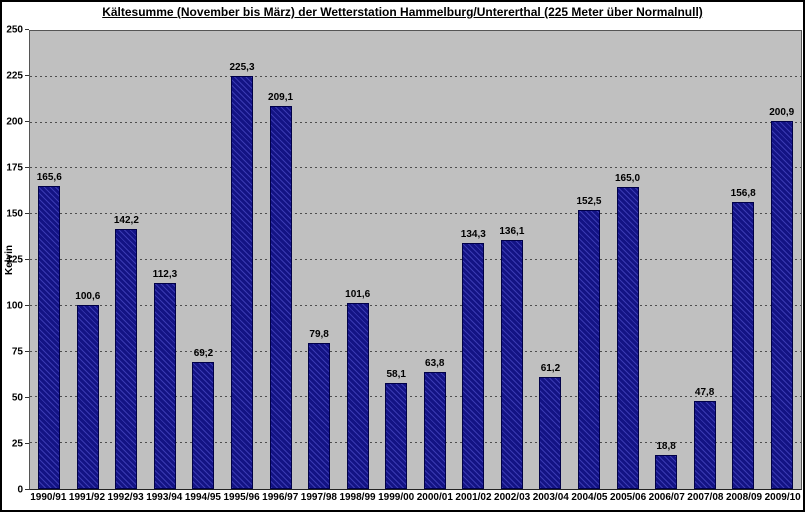 This screenshot has width=805, height=512. What do you see at coordinates (473, 234) in the screenshot?
I see `bar-value-label: 134,3` at bounding box center [473, 234].